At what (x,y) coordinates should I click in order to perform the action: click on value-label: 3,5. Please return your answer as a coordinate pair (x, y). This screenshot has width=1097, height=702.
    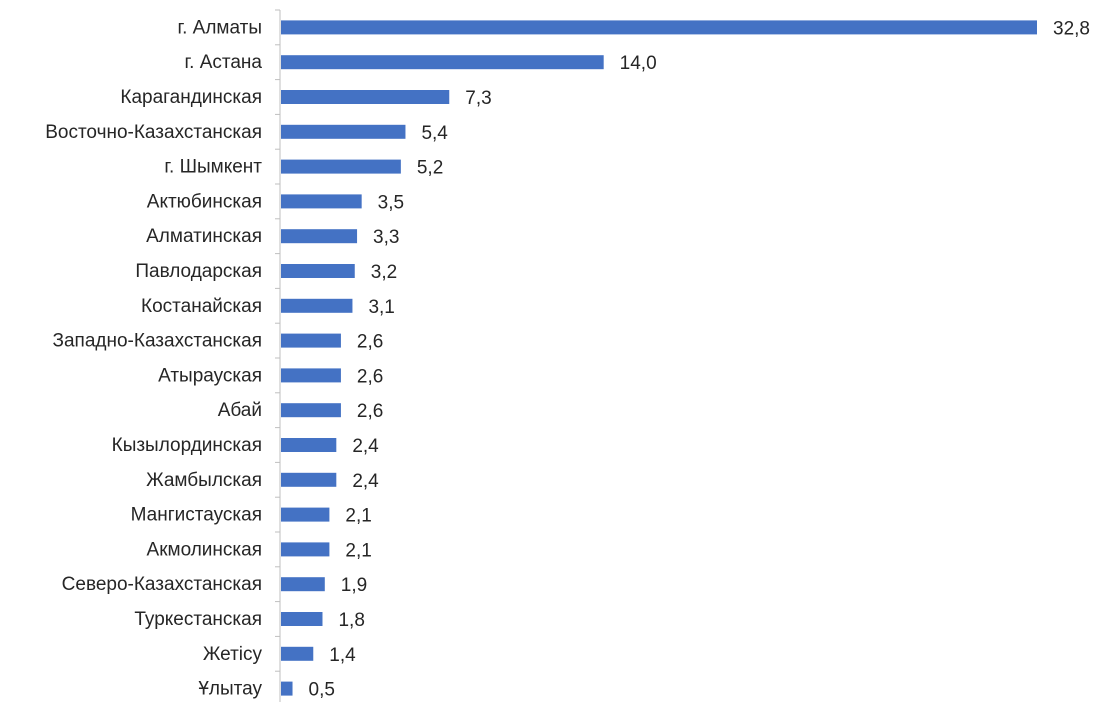
    Looking at the image, I should click on (391, 202).